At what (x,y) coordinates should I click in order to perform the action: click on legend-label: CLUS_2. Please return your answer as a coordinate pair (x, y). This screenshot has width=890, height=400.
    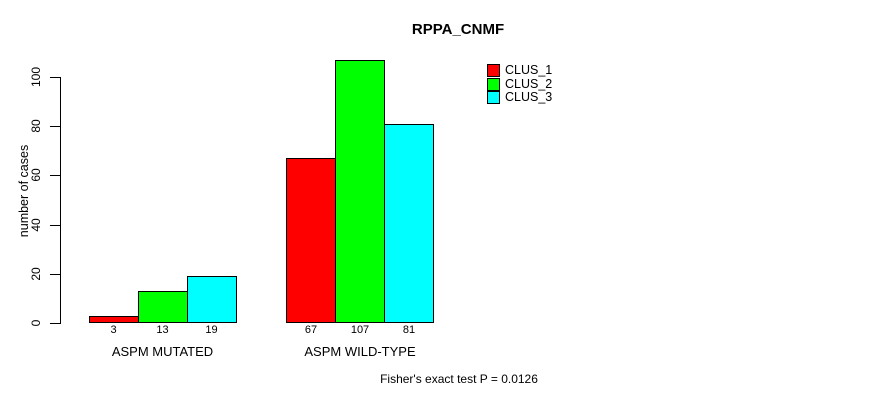
    Looking at the image, I should click on (529, 83).